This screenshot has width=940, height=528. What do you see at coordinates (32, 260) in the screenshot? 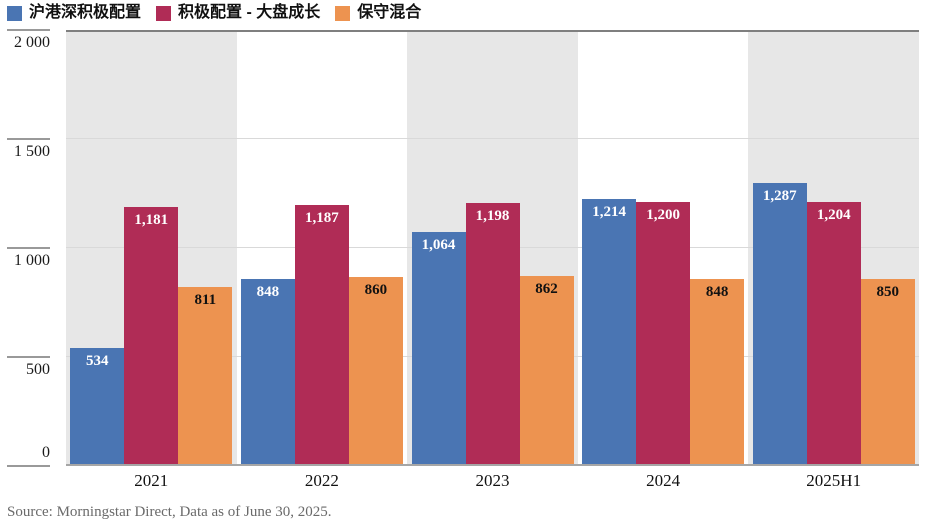
I see `y-tick-label: 1 000` at bounding box center [32, 260].